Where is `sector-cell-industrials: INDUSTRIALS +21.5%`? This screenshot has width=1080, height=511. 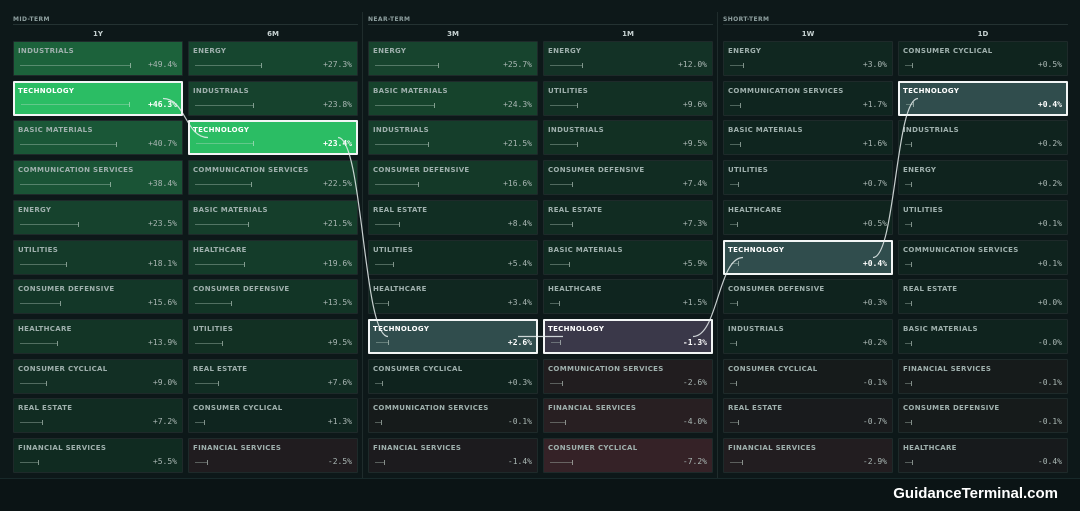 sector-cell-industrials: INDUSTRIALS +21.5% is located at coordinates (453, 137).